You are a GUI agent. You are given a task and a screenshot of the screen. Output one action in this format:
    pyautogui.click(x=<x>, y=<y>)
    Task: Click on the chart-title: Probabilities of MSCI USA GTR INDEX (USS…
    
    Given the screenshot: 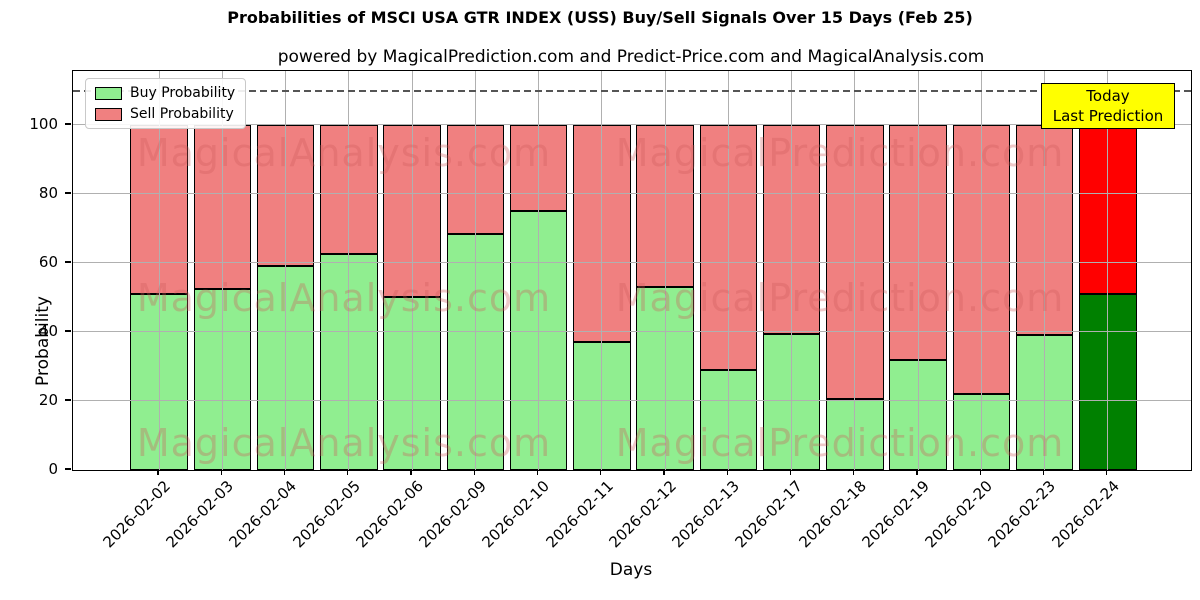 What is the action you would take?
    pyautogui.click(x=600, y=17)
    